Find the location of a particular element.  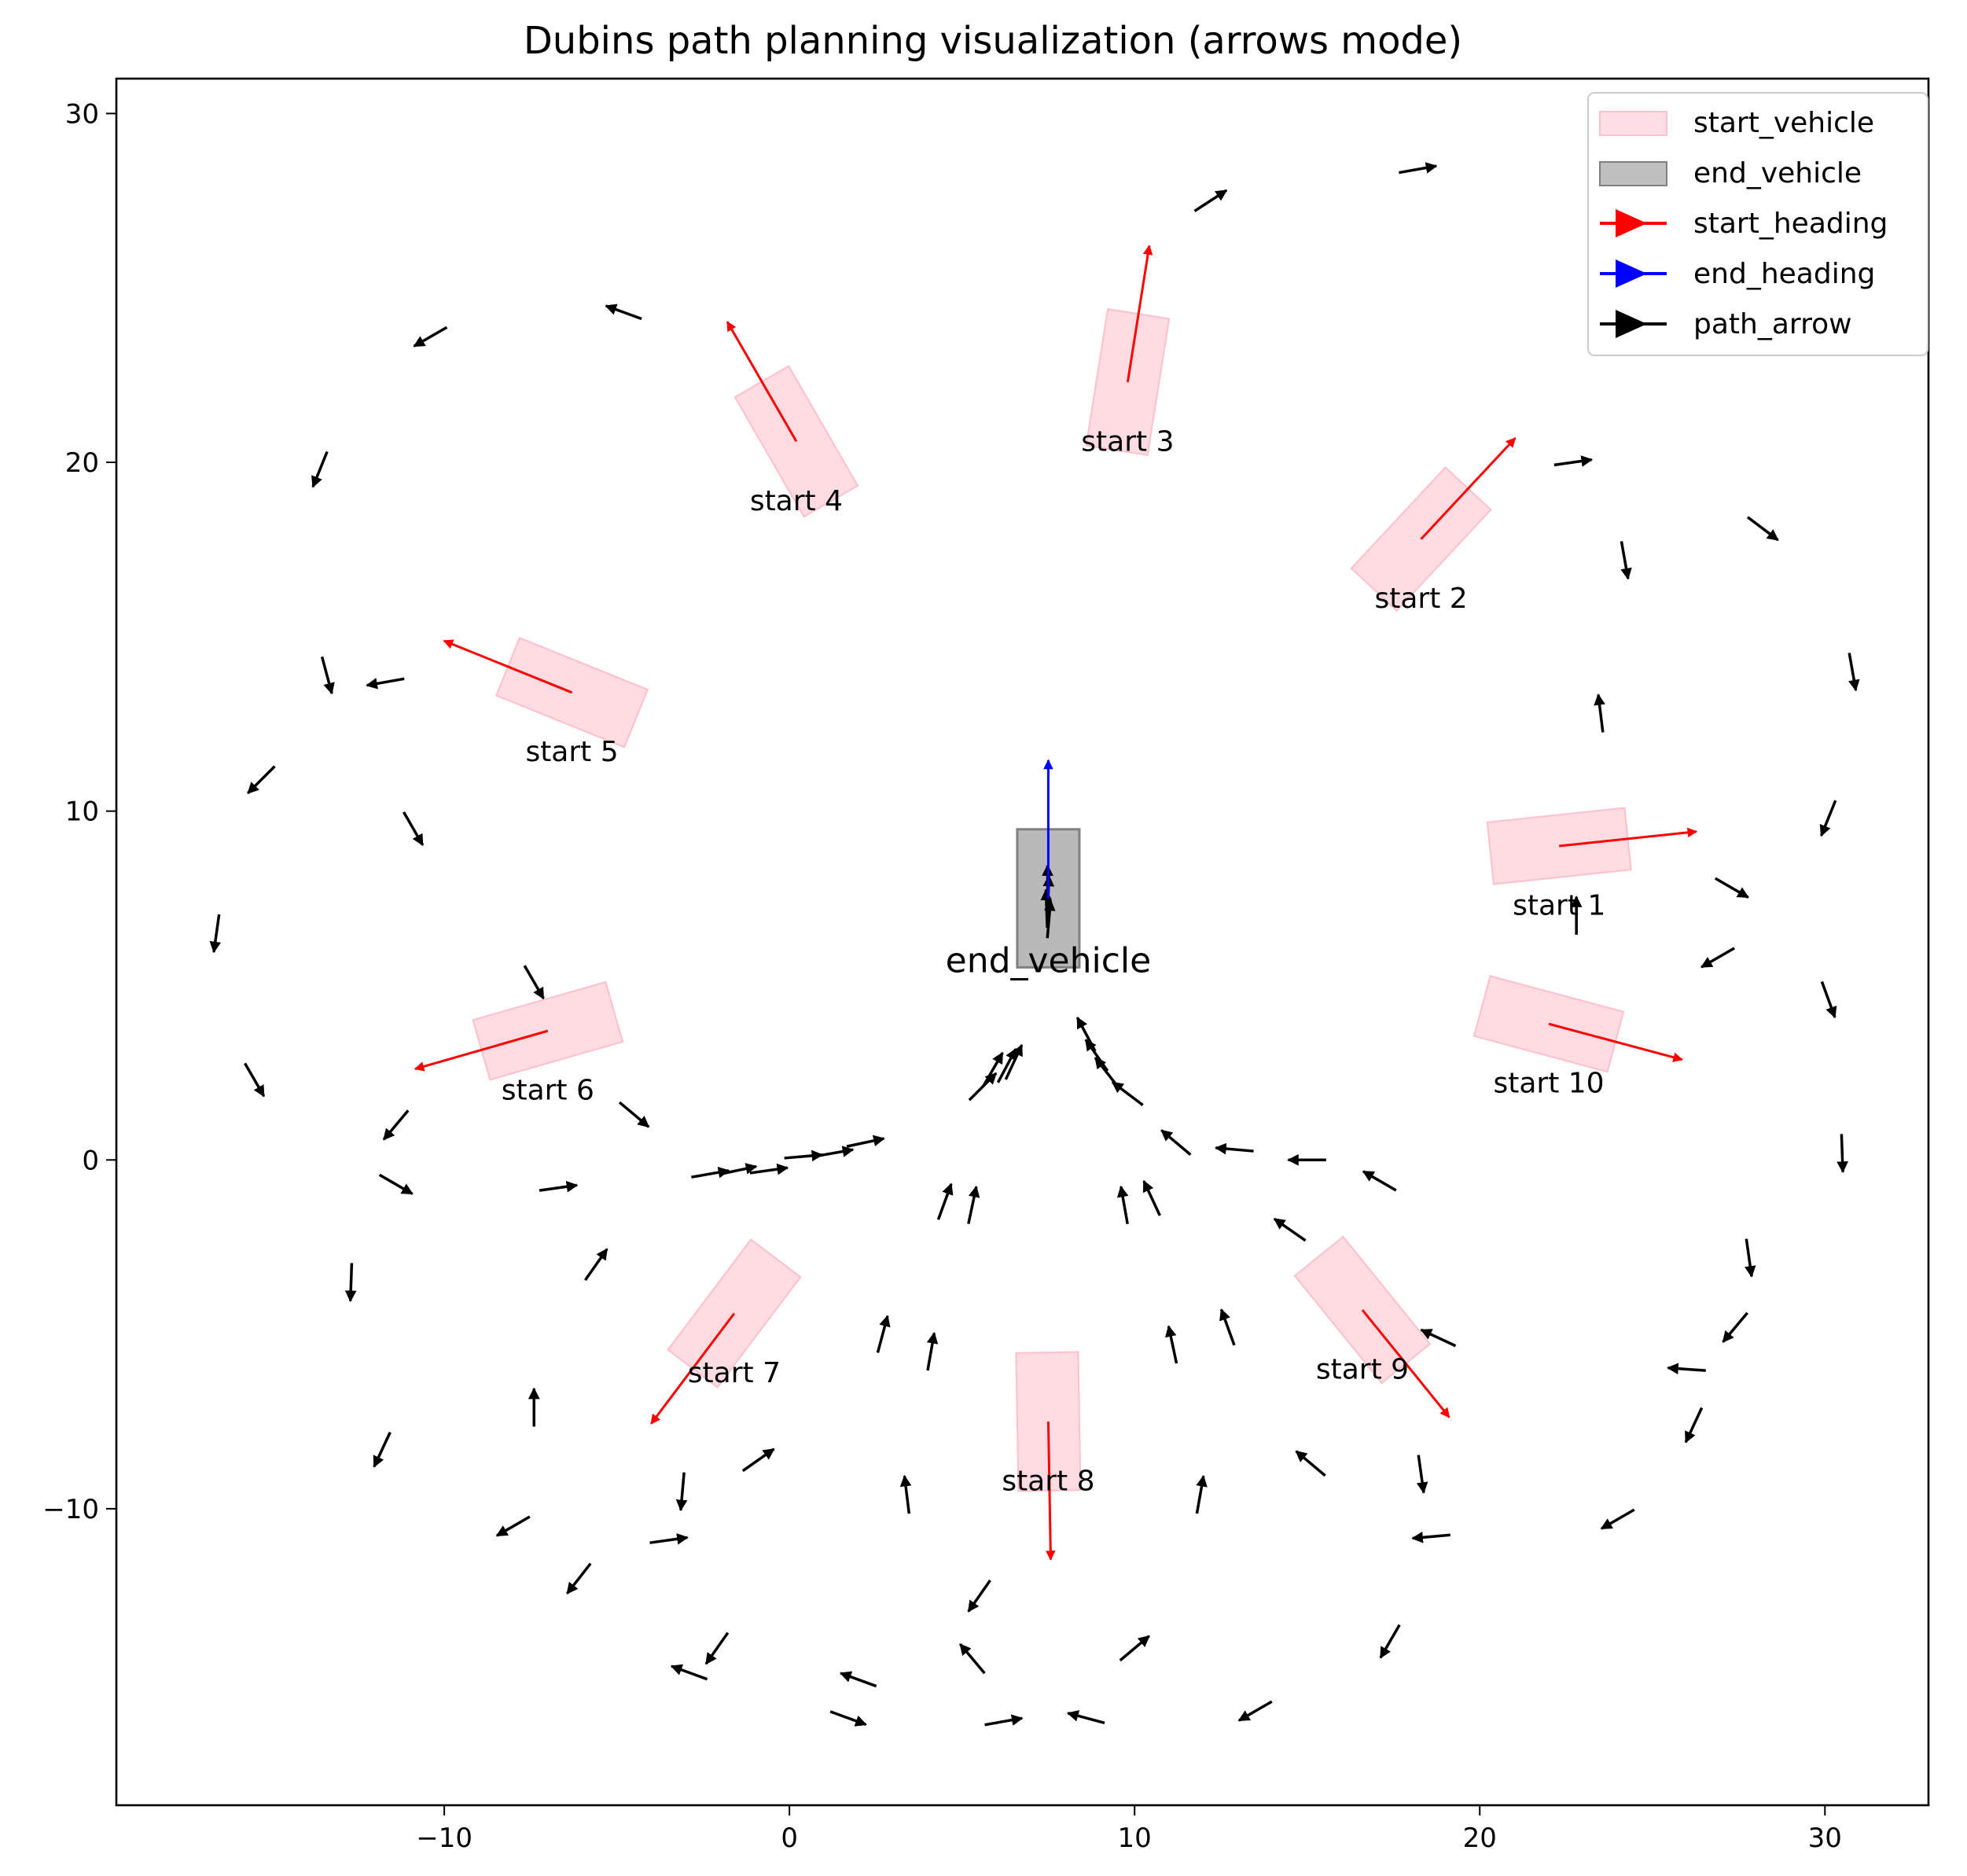

start-vehicle-label: start 3 is located at coordinates (1127, 441).